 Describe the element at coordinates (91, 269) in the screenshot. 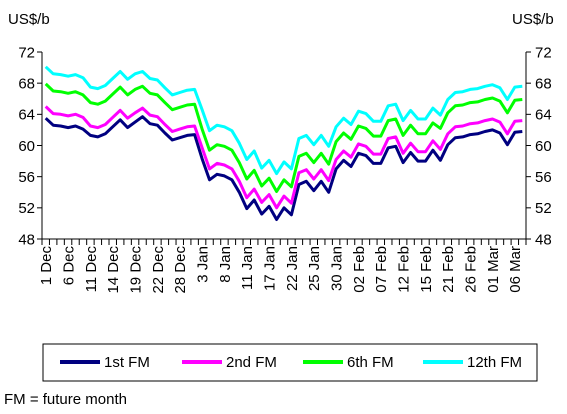

I see `x-tick-label: 11 Dec` at that location.